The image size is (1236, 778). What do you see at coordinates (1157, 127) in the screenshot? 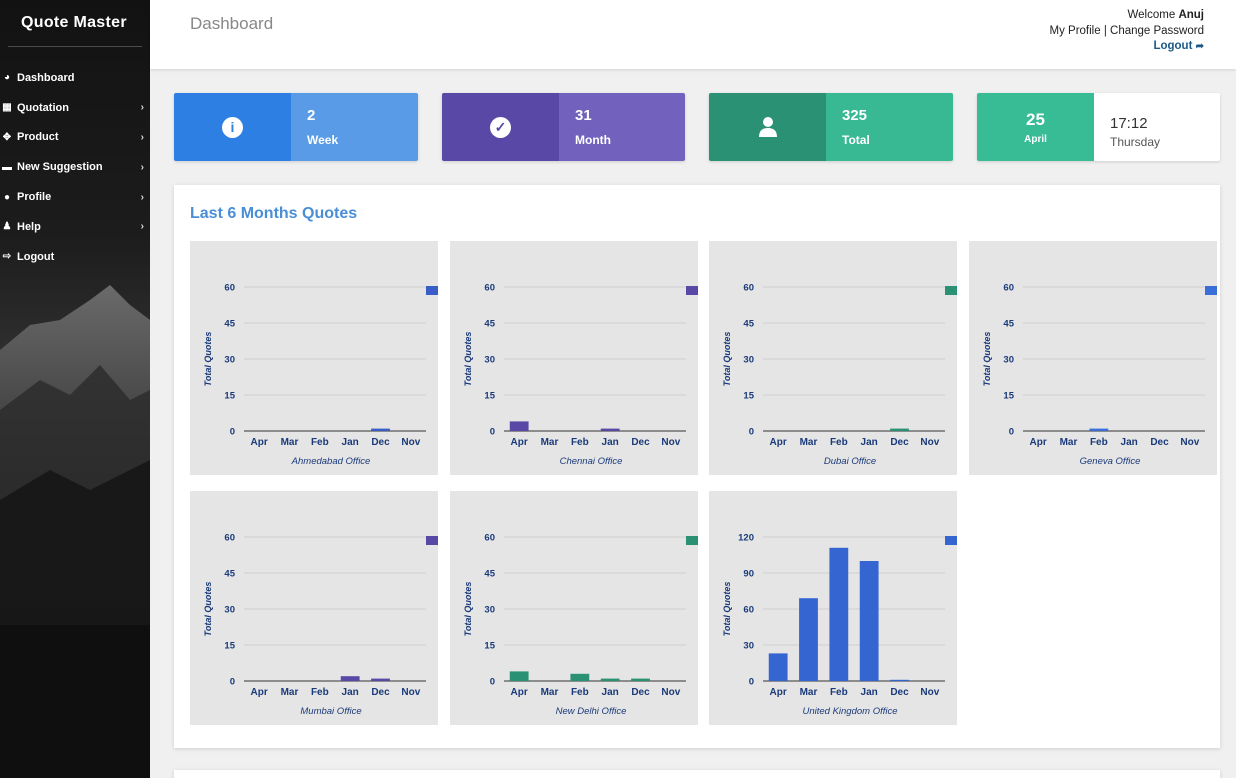
I see `time-area: 17:12 Thursday` at bounding box center [1157, 127].